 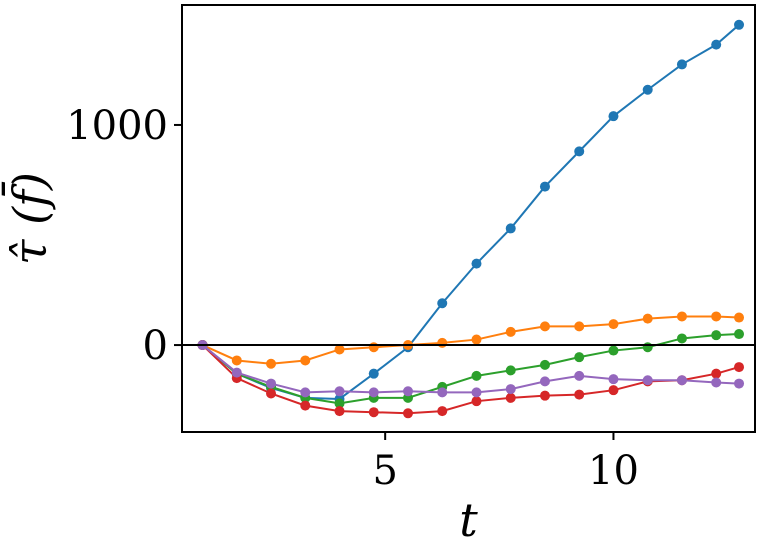 I want to click on series-3-line, so click(x=470, y=379).